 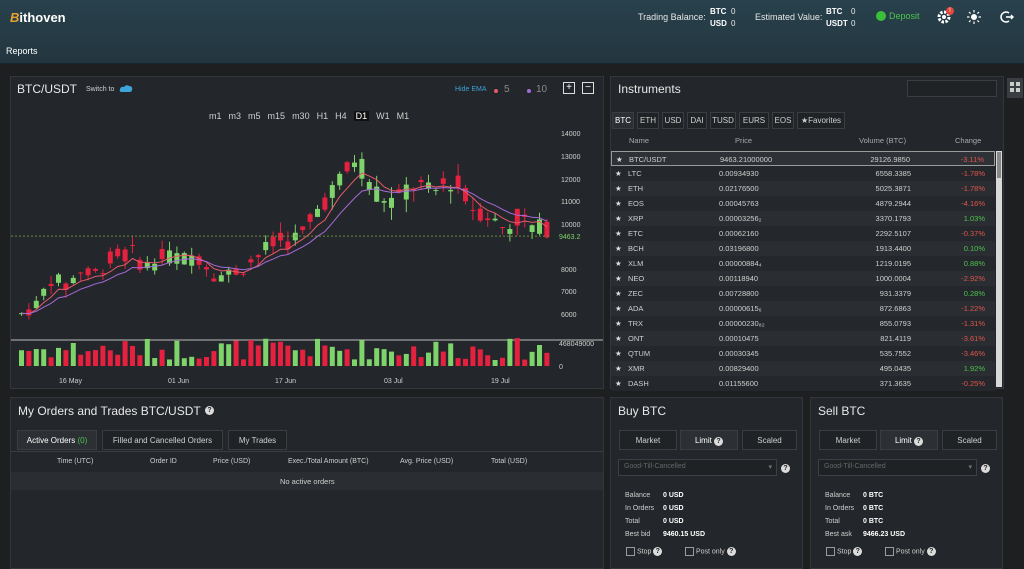 What do you see at coordinates (254, 116) in the screenshot?
I see `timeframe-m5: m5` at bounding box center [254, 116].